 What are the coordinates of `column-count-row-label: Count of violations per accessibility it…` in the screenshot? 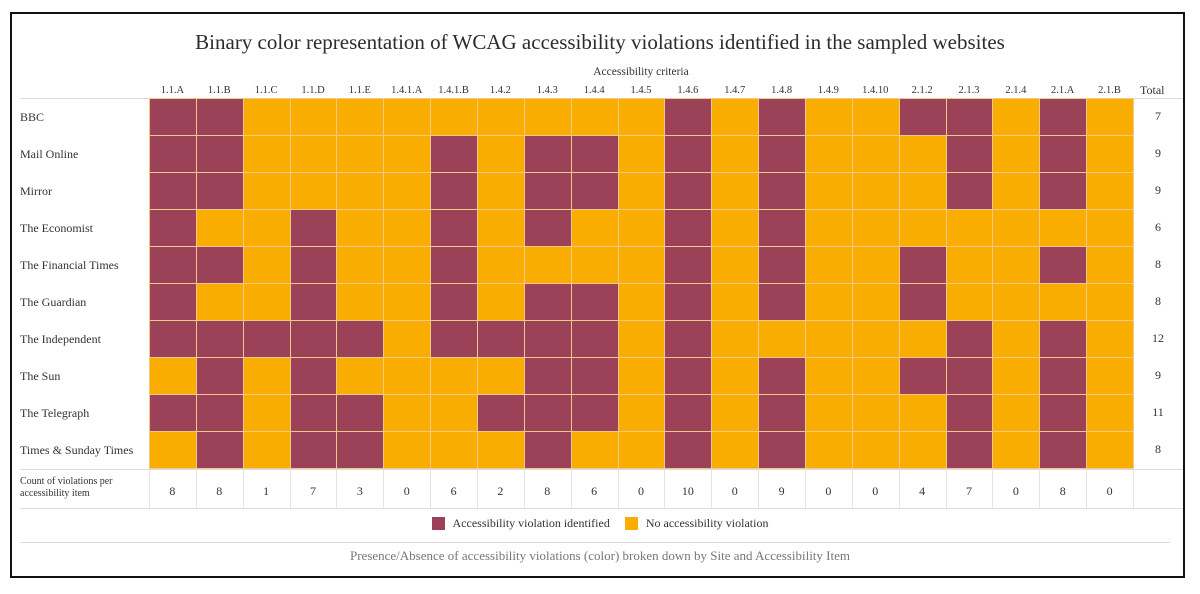 It's located at (66, 487).